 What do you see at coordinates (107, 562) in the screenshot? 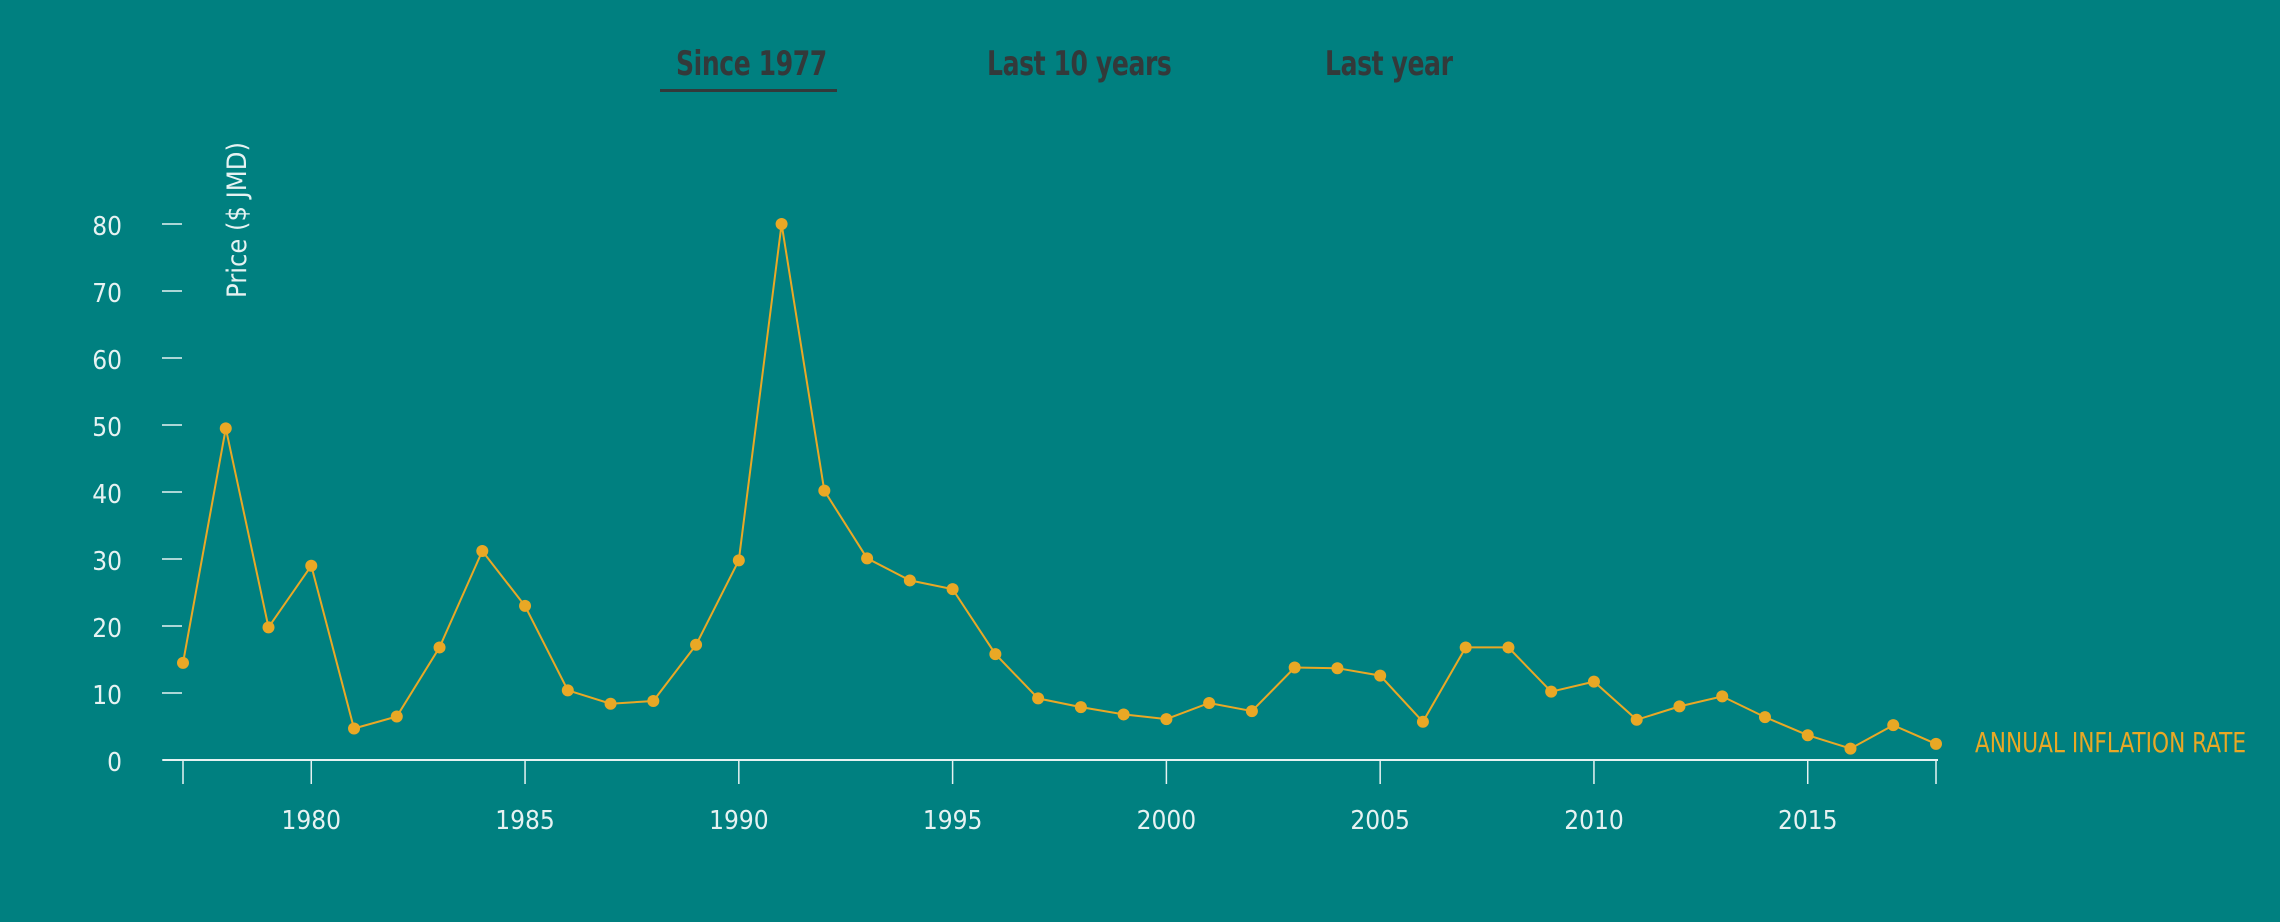
I see `y-tick-label: 30` at bounding box center [107, 562].